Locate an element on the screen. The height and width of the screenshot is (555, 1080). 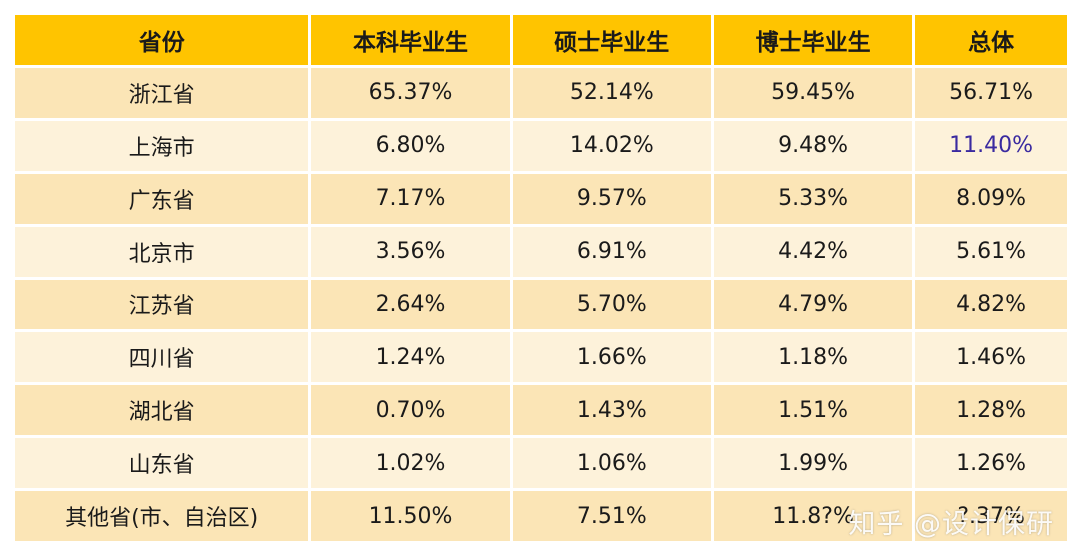
cell-doctor: 5.33% is located at coordinates (813, 198).